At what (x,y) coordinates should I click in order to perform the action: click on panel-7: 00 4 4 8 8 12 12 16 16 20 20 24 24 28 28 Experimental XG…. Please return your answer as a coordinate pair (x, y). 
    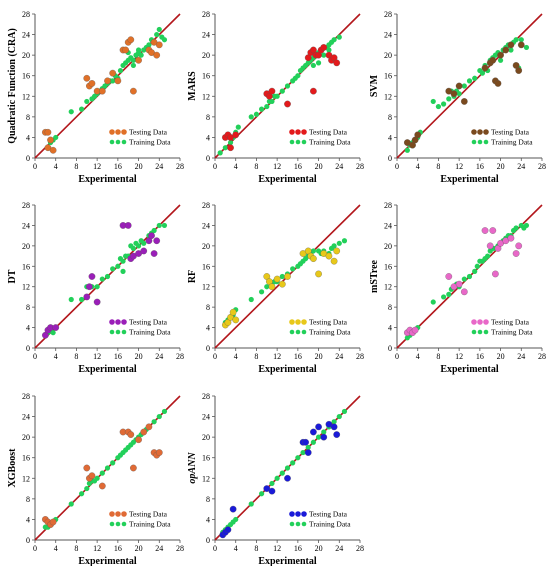
    Looking at the image, I should click on (95, 479).